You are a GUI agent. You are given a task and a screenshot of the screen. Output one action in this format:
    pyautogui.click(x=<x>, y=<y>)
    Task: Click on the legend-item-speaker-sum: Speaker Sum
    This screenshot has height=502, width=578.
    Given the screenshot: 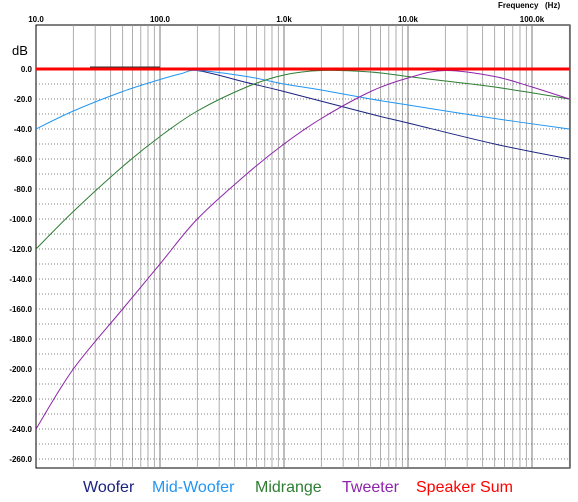 What is the action you would take?
    pyautogui.click(x=464, y=487)
    